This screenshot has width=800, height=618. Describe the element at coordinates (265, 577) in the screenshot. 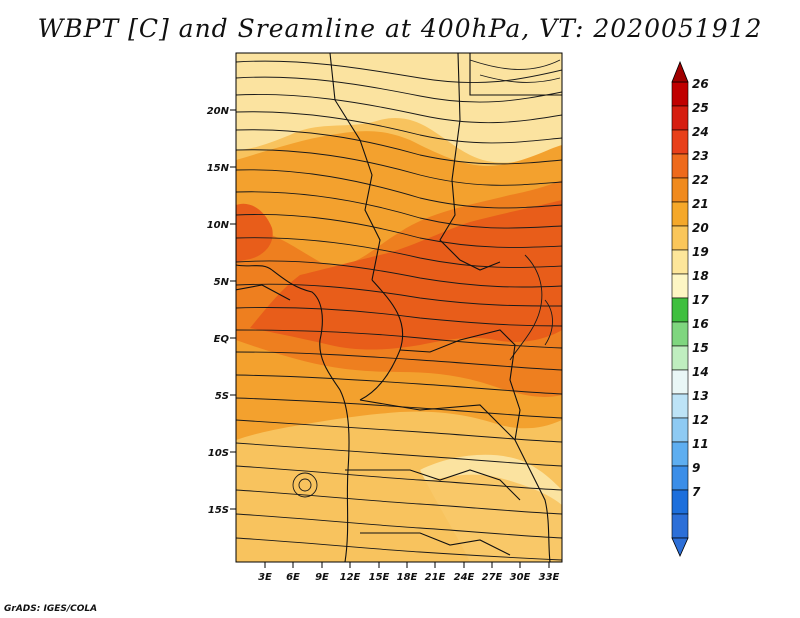

I see `lon-label-3e: 3E` at that location.